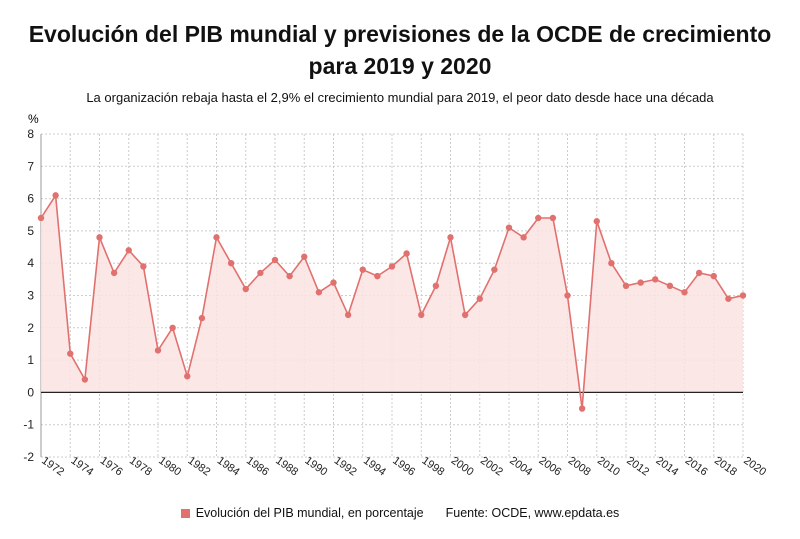 The width and height of the screenshot is (800, 539). Describe the element at coordinates (319, 292) in the screenshot. I see `data-point-1991` at that location.